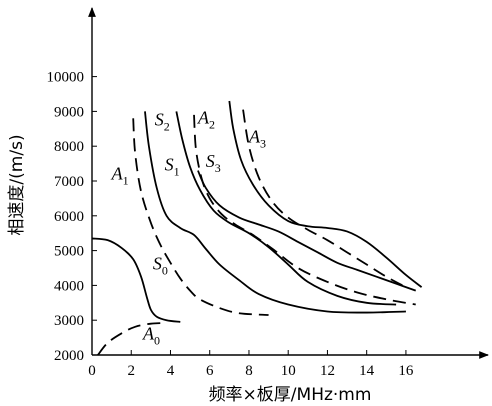 The image size is (492, 406). Describe the element at coordinates (66, 78) in the screenshot. I see `y-tick-label: 10000` at that location.